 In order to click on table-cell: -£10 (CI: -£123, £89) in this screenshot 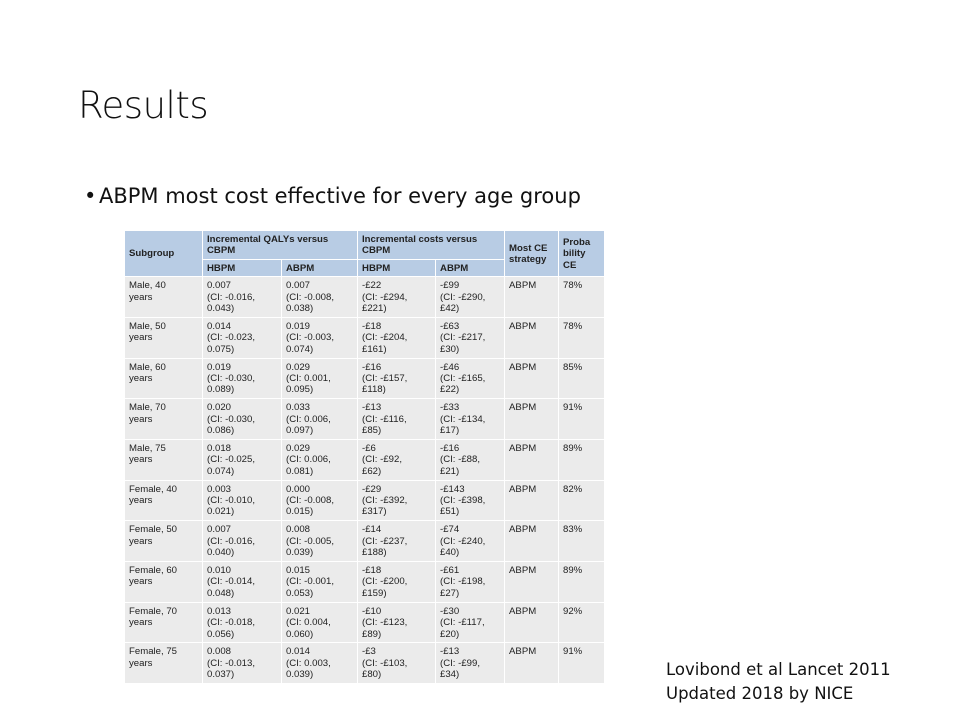, I will do `click(397, 622)`.